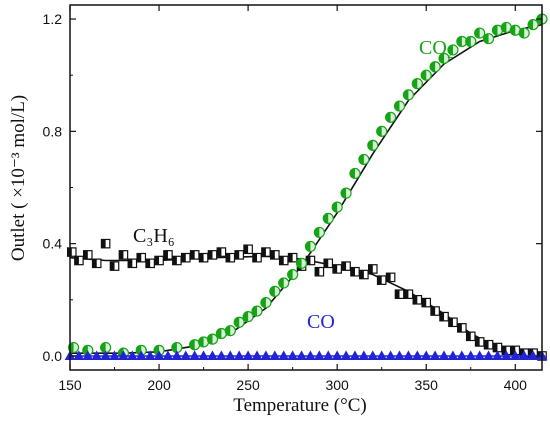 This screenshot has height=424, width=550. Describe the element at coordinates (18, 178) in the screenshot. I see `y-axis-title: Outlet ( ×10⁻³ mol/L)` at that location.